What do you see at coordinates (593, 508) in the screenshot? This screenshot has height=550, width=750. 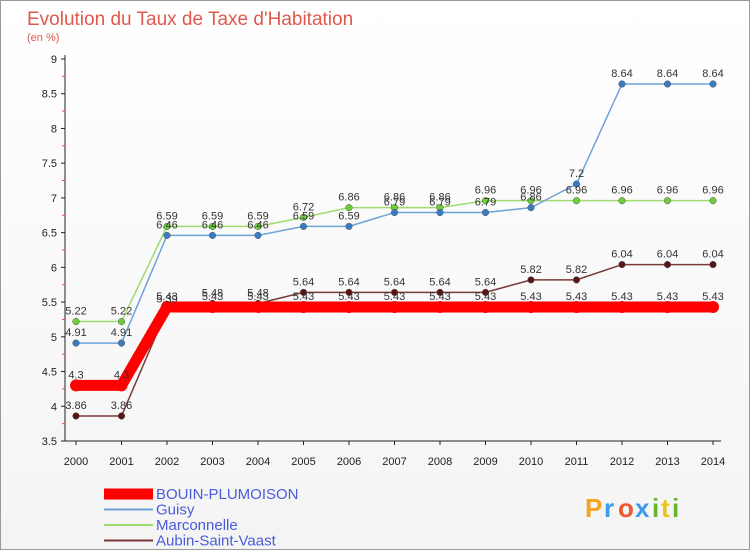 I see `logo-letter: P` at bounding box center [593, 508].